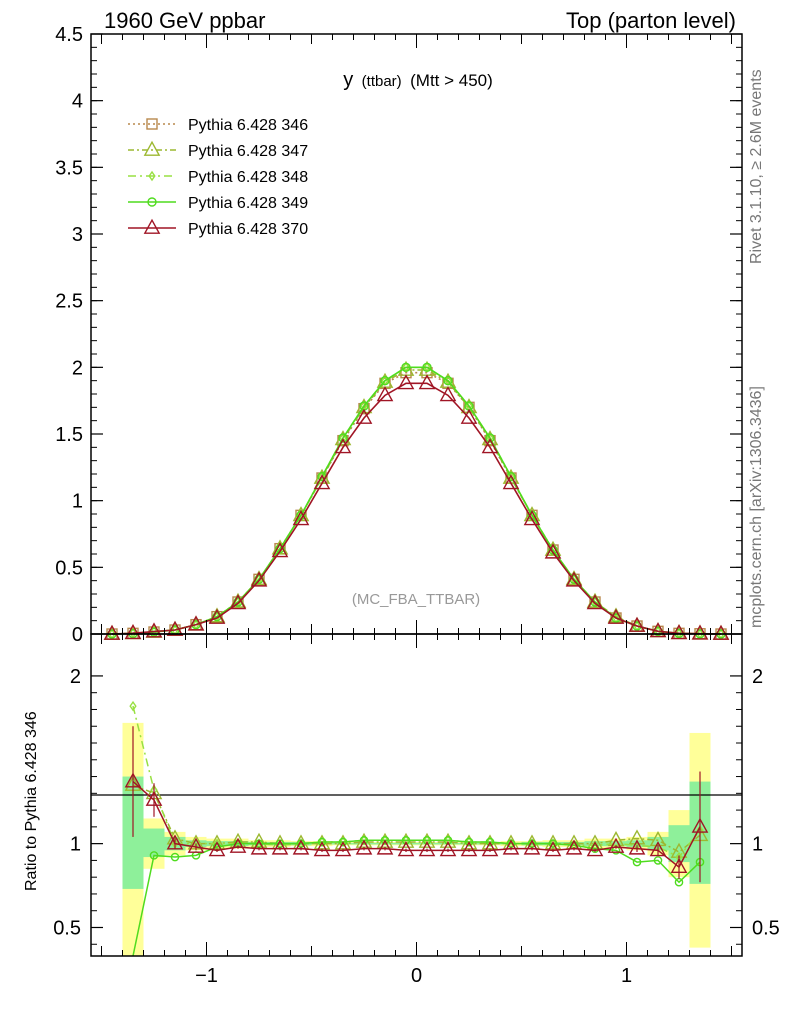 This screenshot has height=1024, width=786. What do you see at coordinates (69, 168) in the screenshot?
I see `y-tick-label: 3.5` at bounding box center [69, 168].